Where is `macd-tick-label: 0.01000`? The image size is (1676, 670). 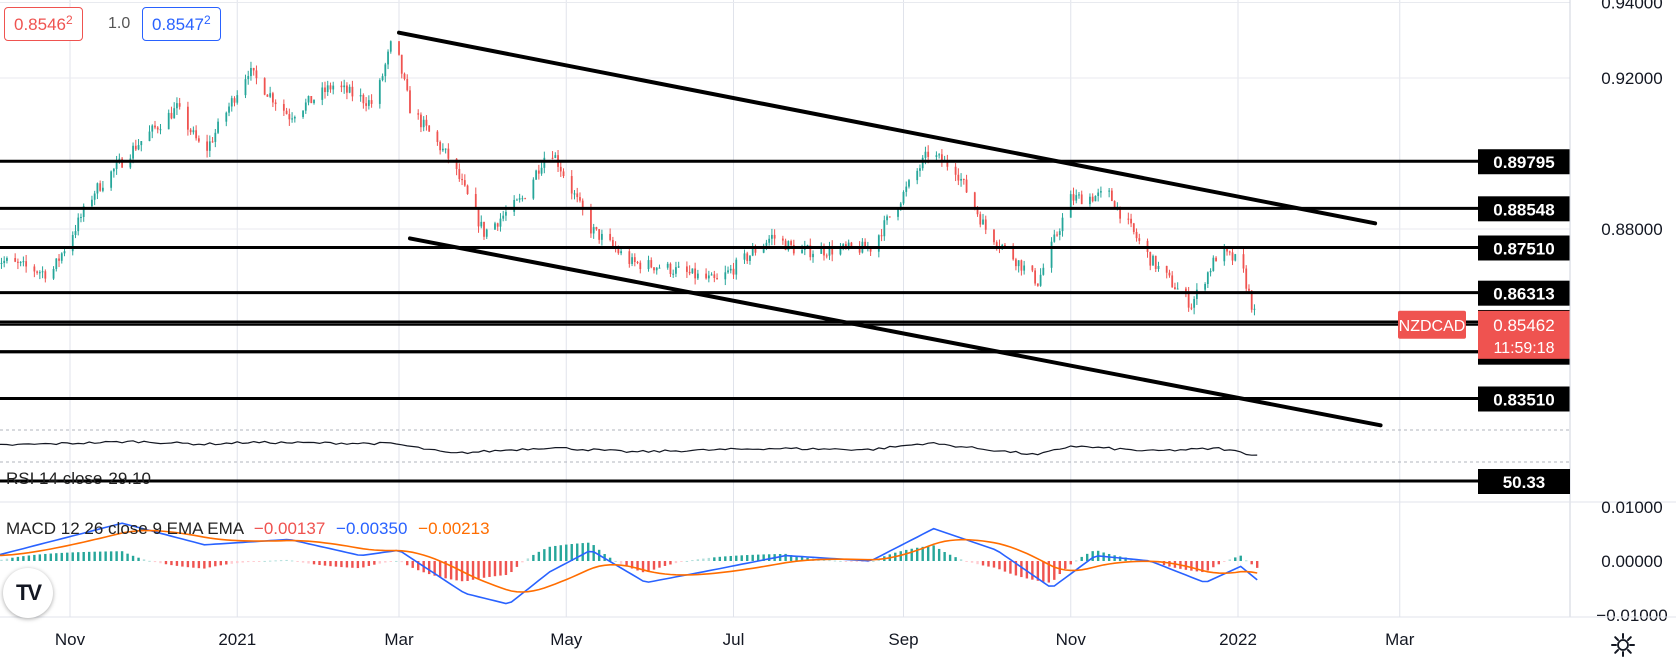
macd-tick-label: 0.01000 is located at coordinates (1631, 507).